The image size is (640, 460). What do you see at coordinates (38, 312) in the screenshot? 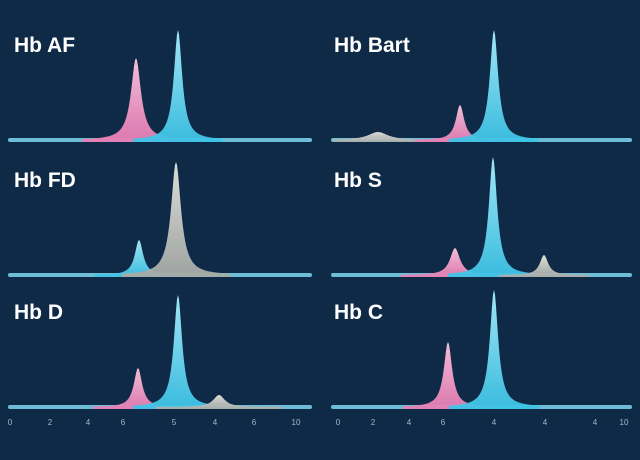
I see `panel-title: Hb D` at bounding box center [38, 312].